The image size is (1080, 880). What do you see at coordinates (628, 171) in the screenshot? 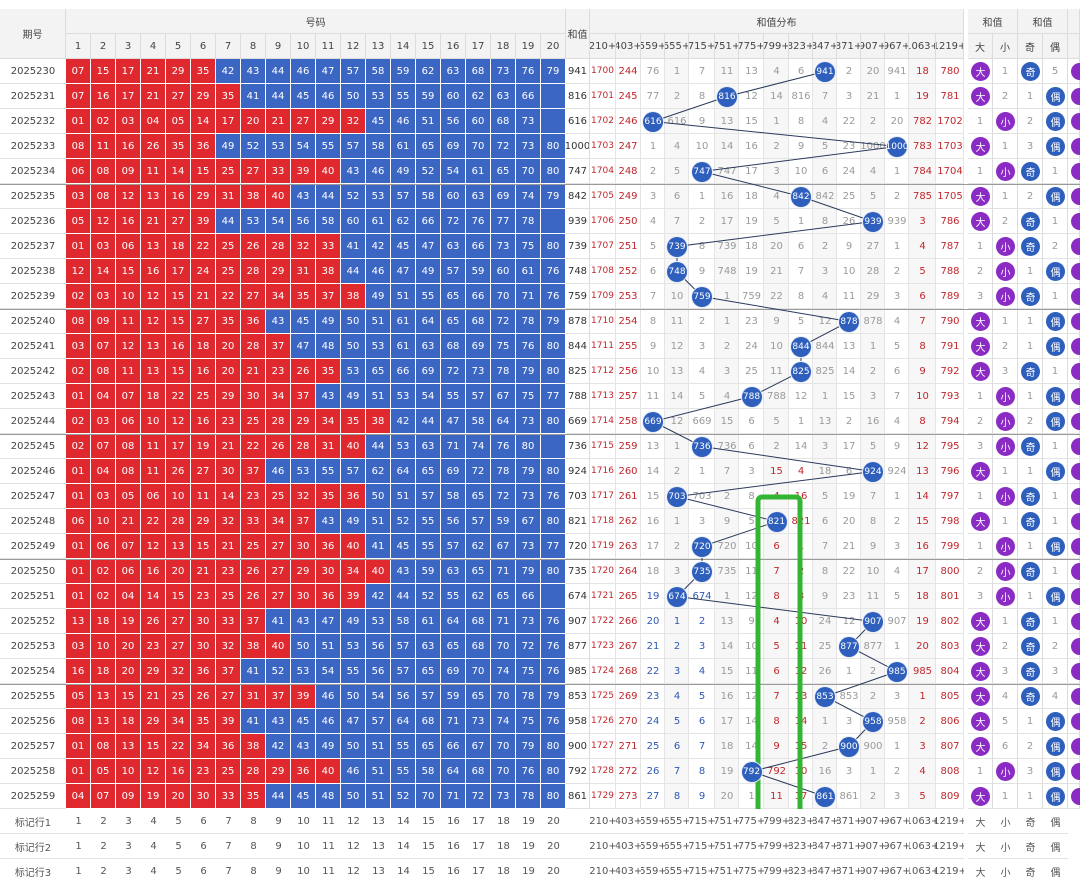
I see `counter-cell: 248` at bounding box center [628, 171].